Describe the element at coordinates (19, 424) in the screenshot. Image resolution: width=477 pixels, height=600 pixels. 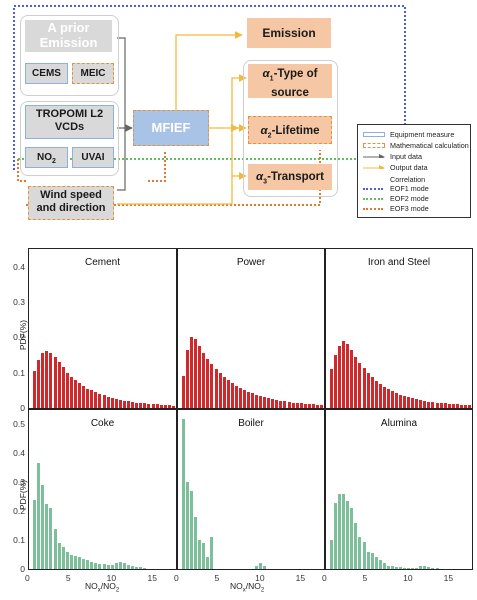
I see `y-tick-label: 0.5` at that location.